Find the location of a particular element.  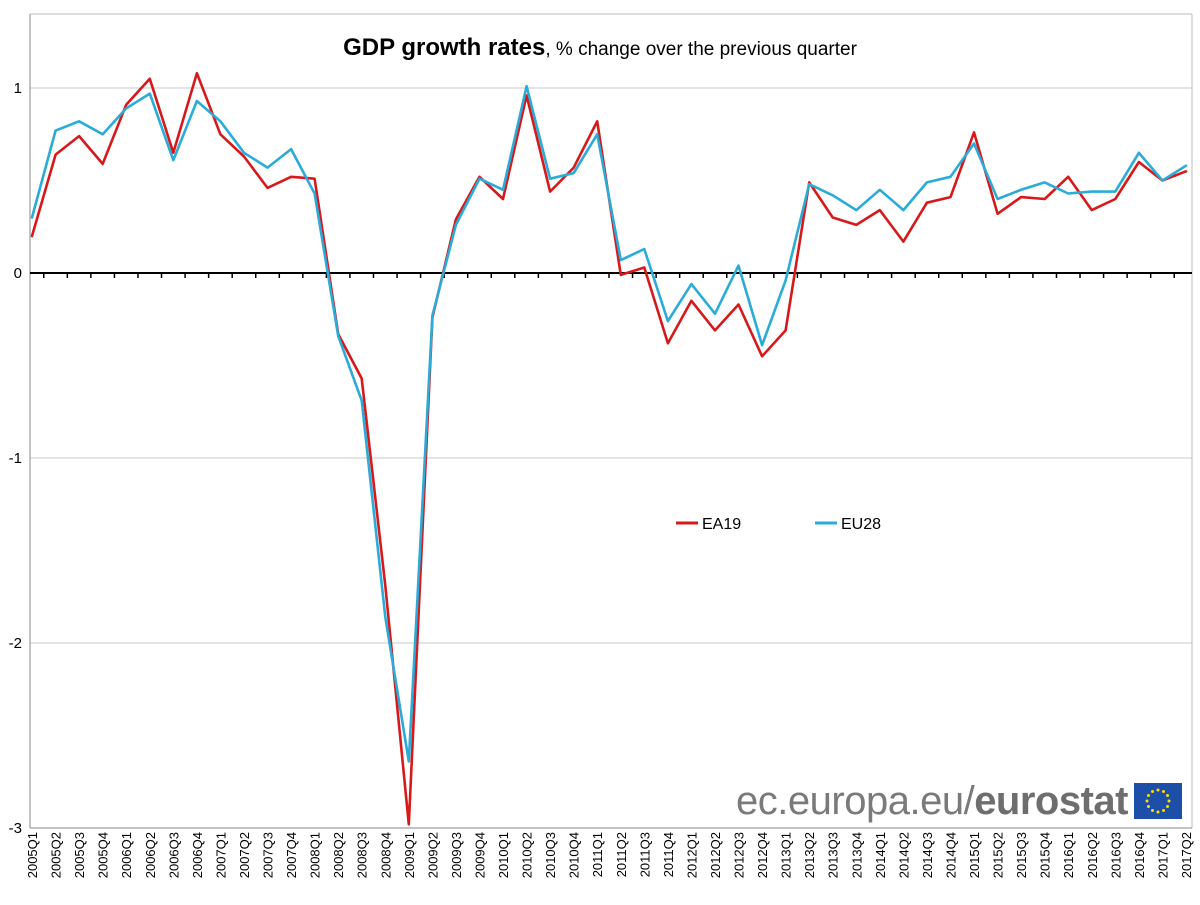

x-tick-label: 2007Q1 is located at coordinates (220, 855).